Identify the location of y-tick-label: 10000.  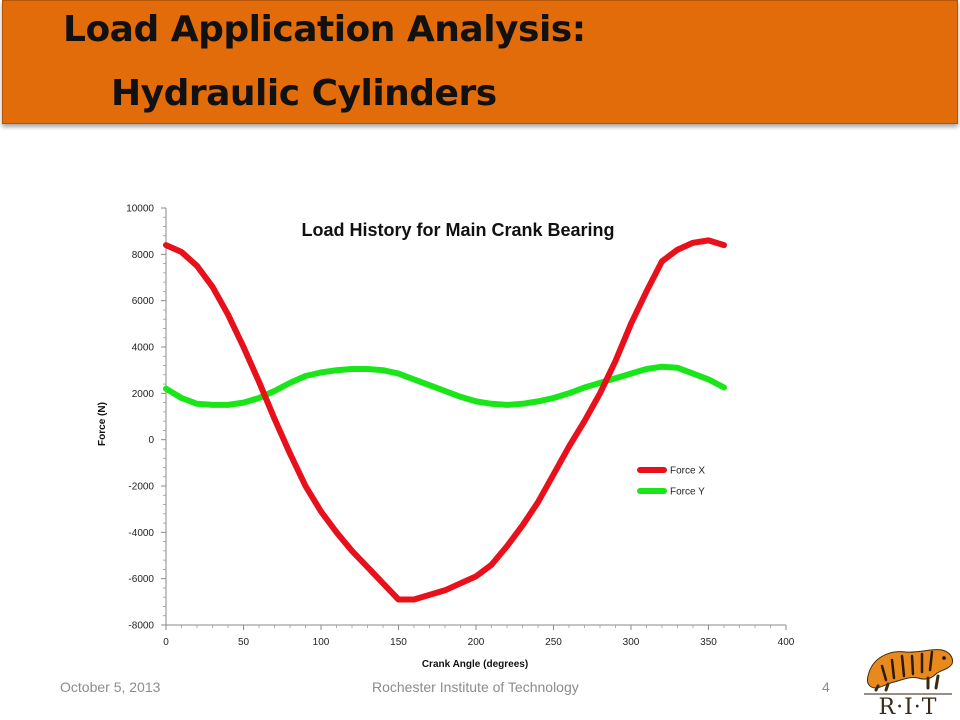
(140, 209).